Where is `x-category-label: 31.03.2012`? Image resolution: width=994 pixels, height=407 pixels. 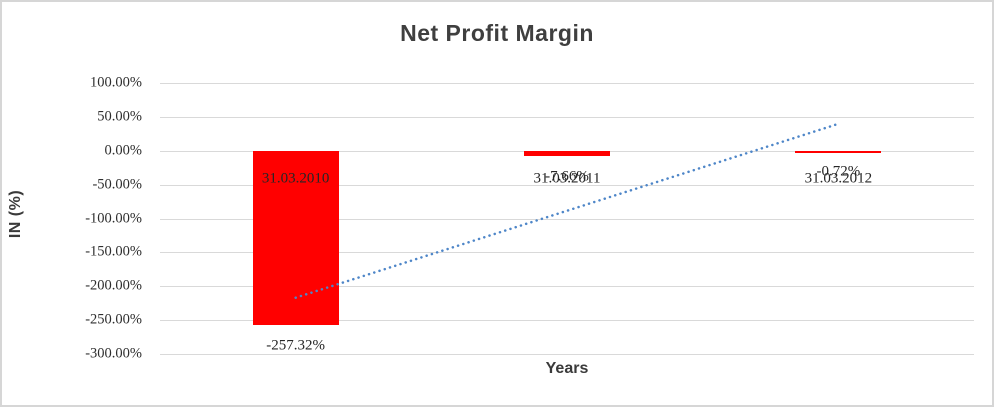
x-category-label: 31.03.2012 is located at coordinates (838, 178).